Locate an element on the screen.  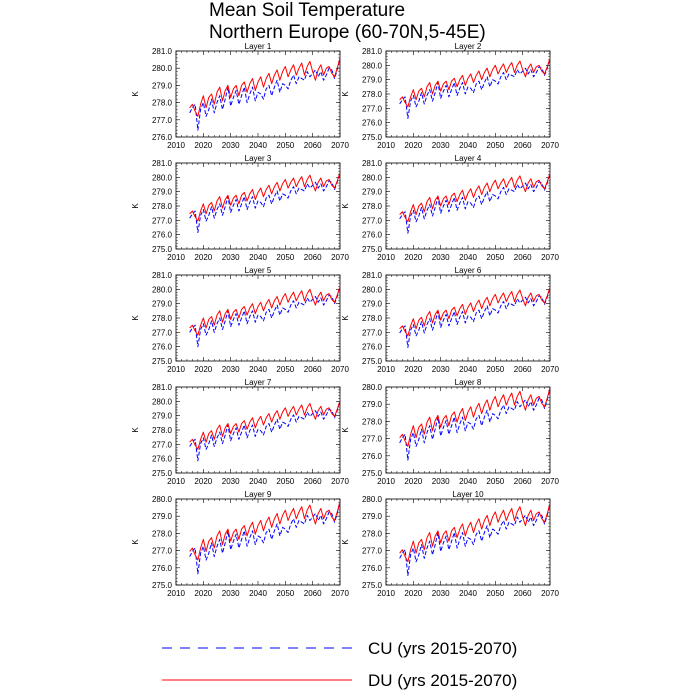
legend: CU (yrs 2015-2070) DU (yrs 2015-2070) is located at coordinates (339, 664).